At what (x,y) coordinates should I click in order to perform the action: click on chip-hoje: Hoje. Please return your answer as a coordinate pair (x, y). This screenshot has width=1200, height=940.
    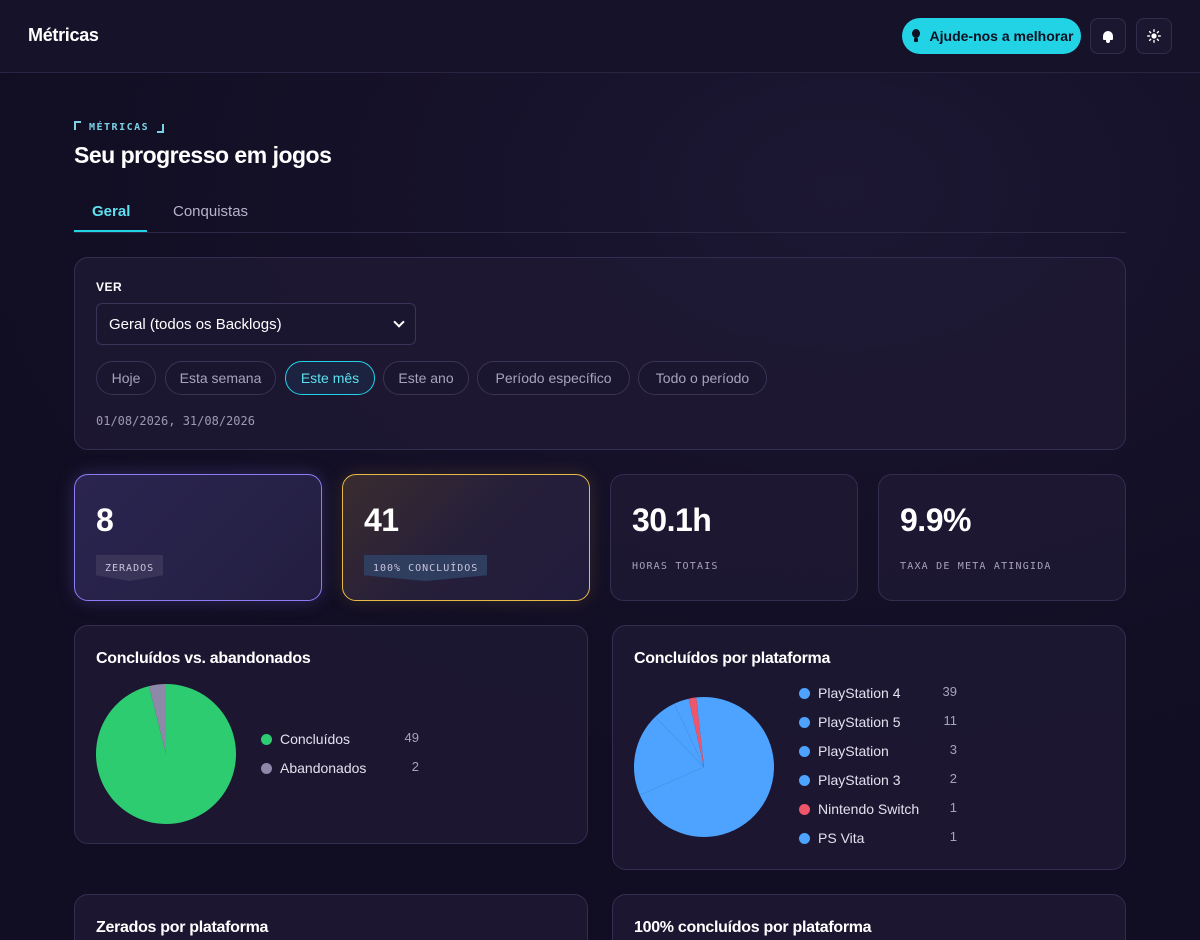
    Looking at the image, I should click on (126, 378).